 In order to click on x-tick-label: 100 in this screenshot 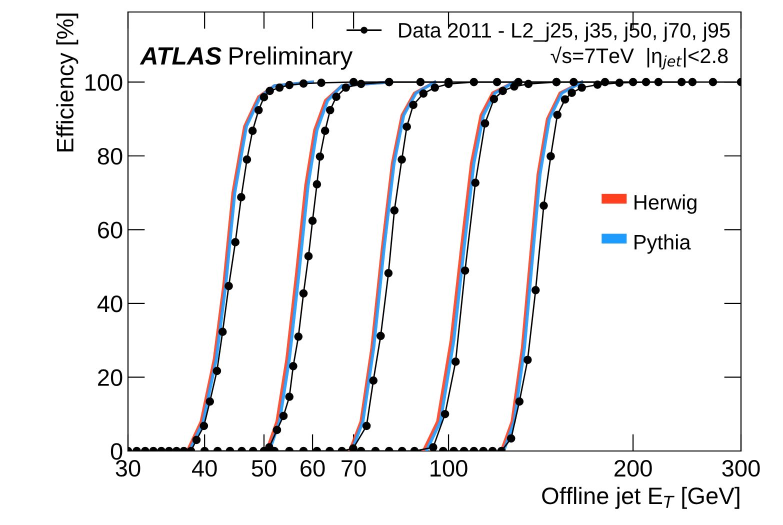, I will do `click(449, 468)`.